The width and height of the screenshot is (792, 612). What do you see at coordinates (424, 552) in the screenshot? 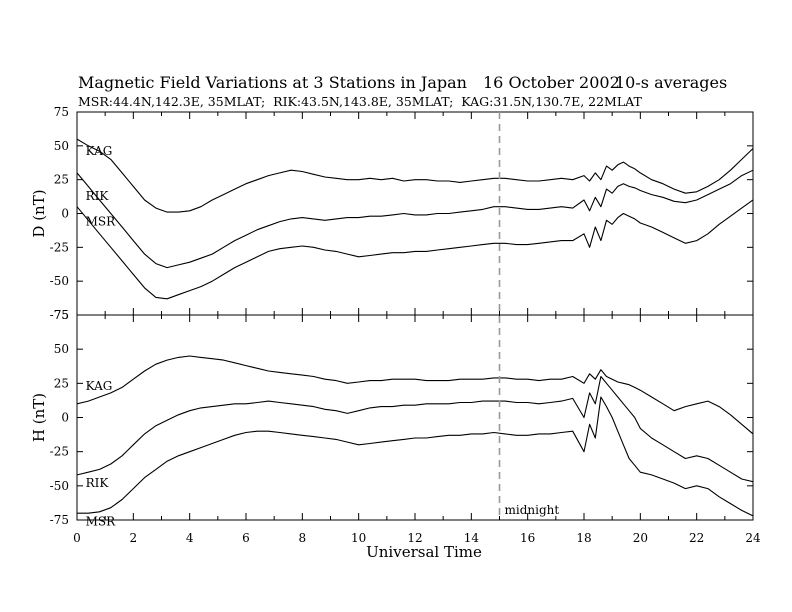
I see `x-axis-label: Universal Time` at bounding box center [424, 552].